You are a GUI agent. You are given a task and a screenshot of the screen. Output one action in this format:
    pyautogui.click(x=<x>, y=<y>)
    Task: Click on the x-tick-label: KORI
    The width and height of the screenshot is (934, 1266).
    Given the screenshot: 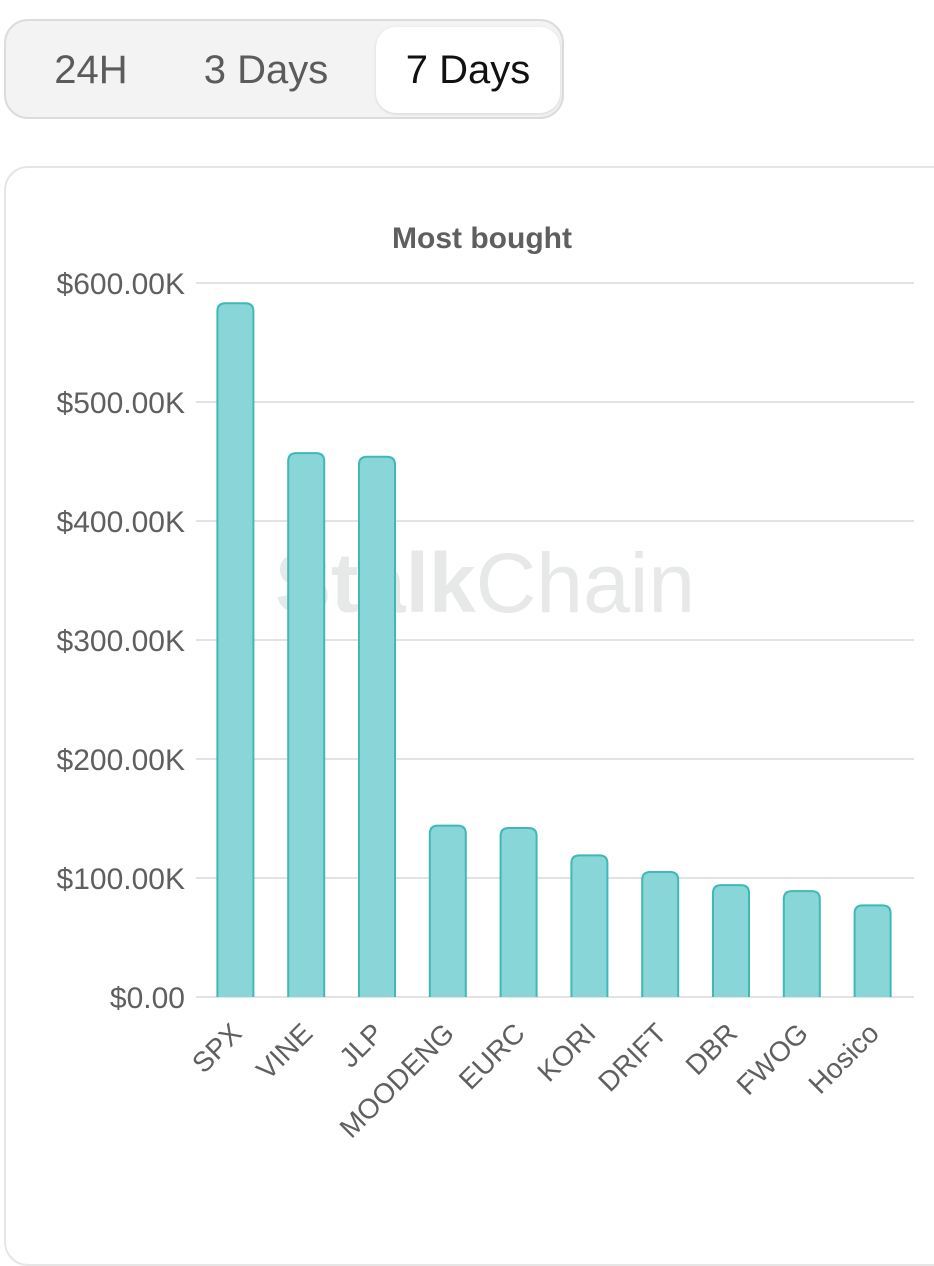 What is the action you would take?
    pyautogui.click(x=566, y=1052)
    